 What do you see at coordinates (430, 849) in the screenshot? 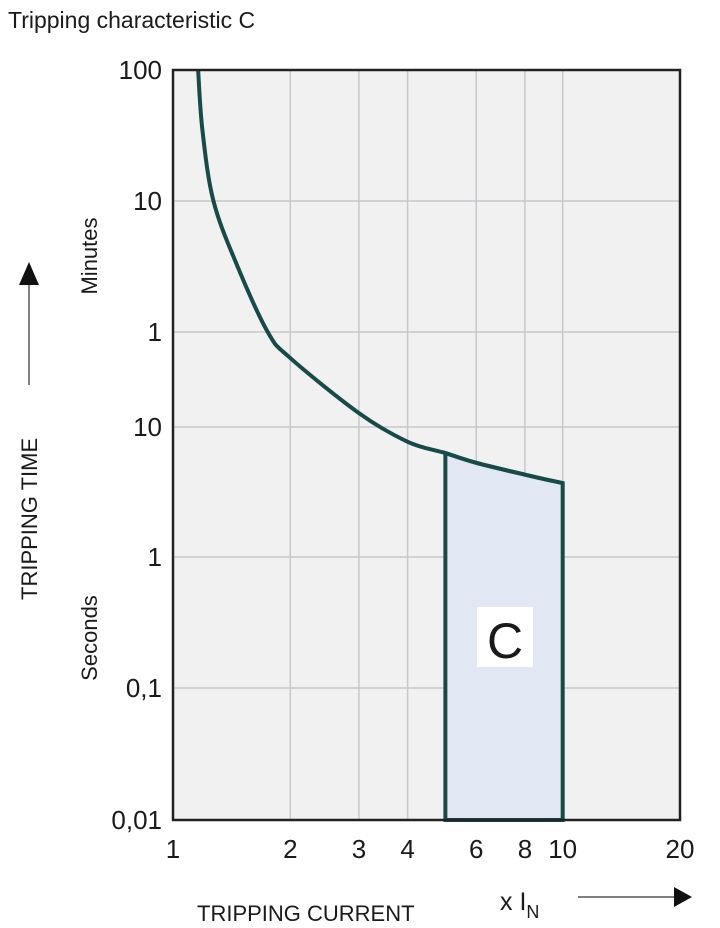
I see `x-tick-labels: 1 2 3 4 6 8 10 20` at bounding box center [430, 849].